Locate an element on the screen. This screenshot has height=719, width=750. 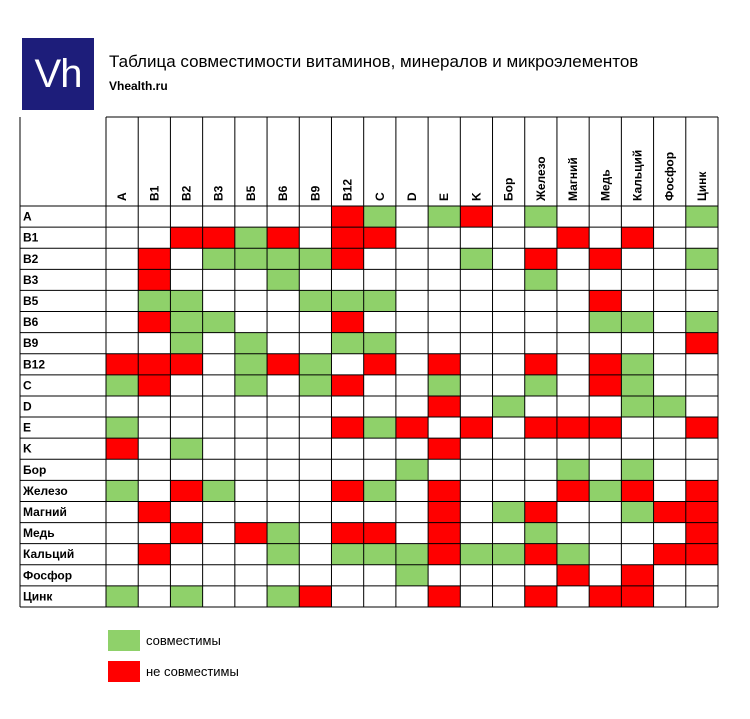
logo-text: Vh is located at coordinates (58, 73).